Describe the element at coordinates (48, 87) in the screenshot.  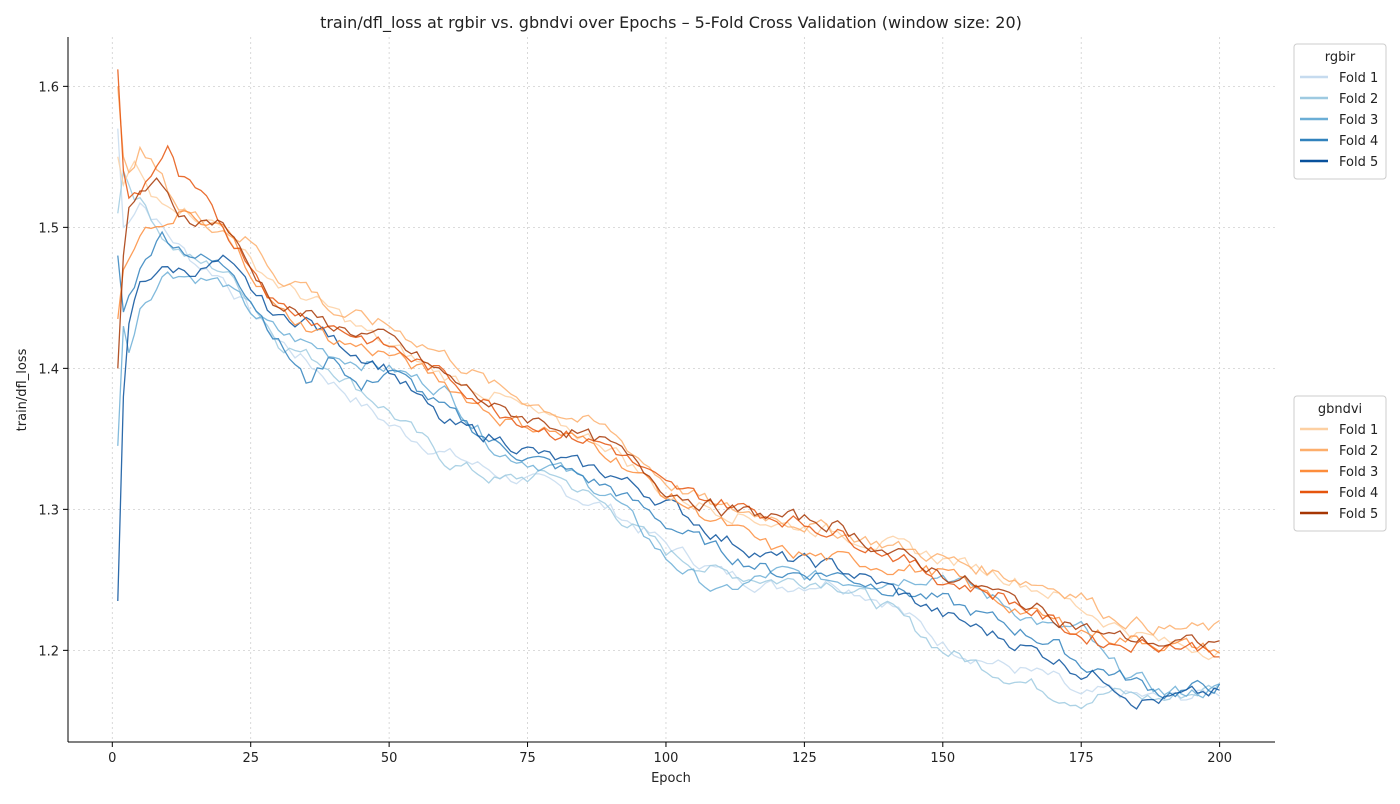
I see `y-tick-label: 1.6` at that location.